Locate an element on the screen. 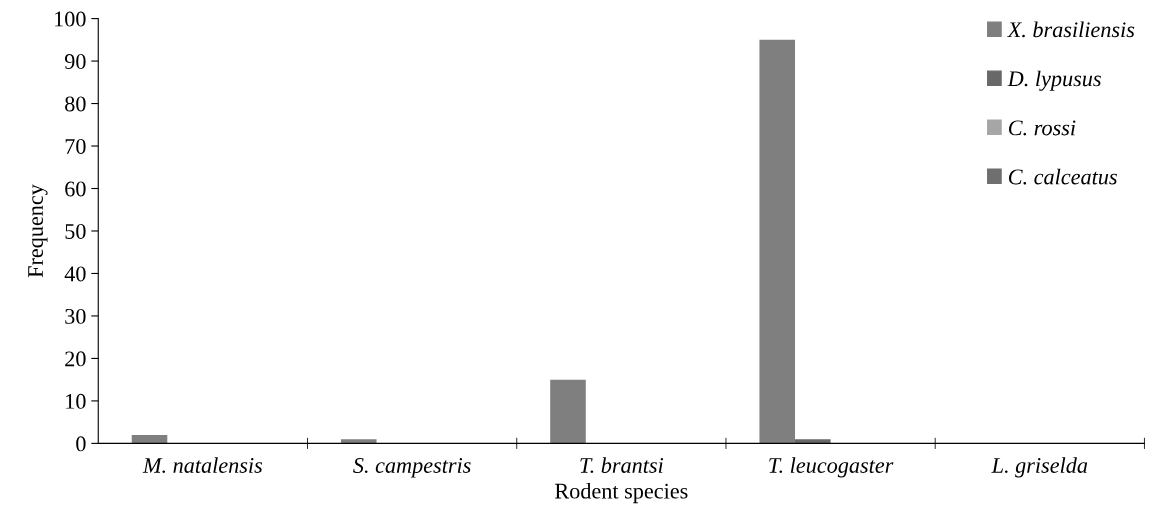  legend-label: C. calceatus is located at coordinates (1062, 176).